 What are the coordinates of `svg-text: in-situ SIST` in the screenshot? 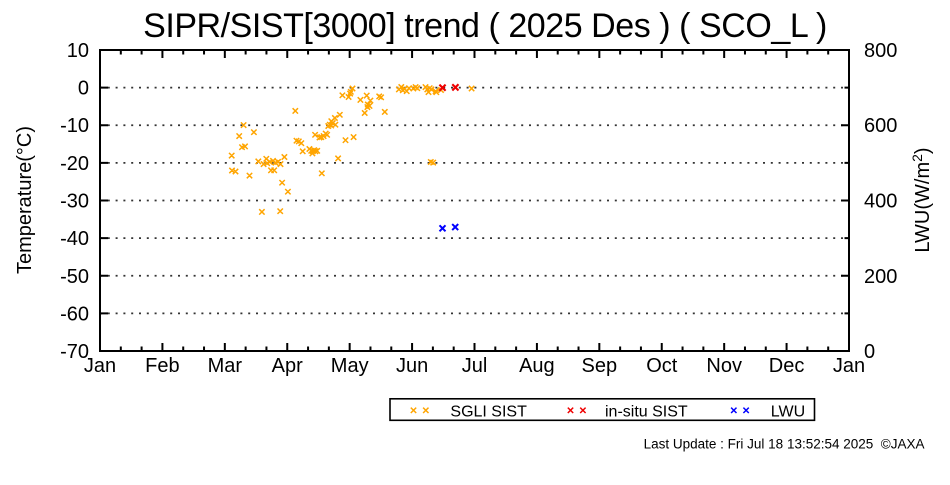 It's located at (646, 411).